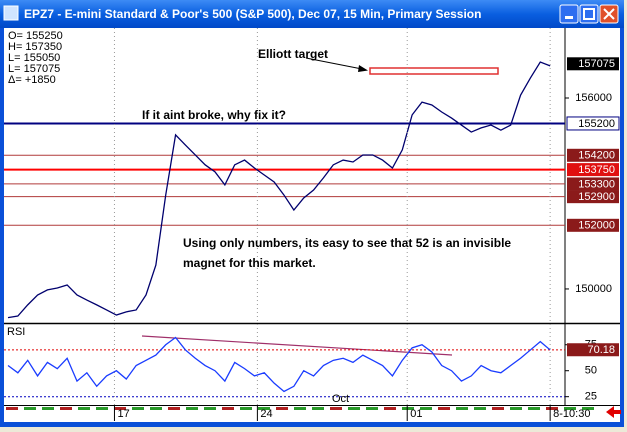 The width and height of the screenshot is (627, 432). Describe the element at coordinates (596, 124) in the screenshot. I see `level-label: 155200` at that location.